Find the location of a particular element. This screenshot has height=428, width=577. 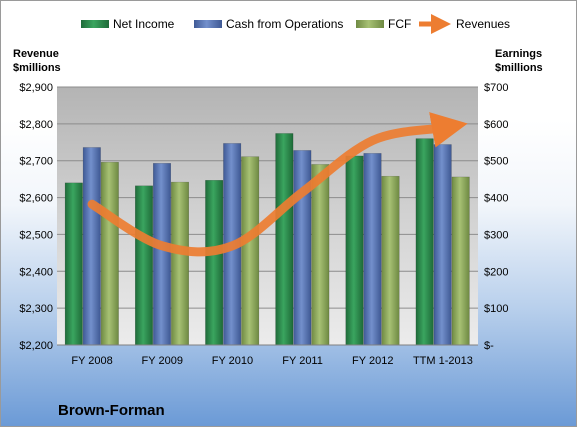

bar-net-income-fy-2011 is located at coordinates (285, 239).